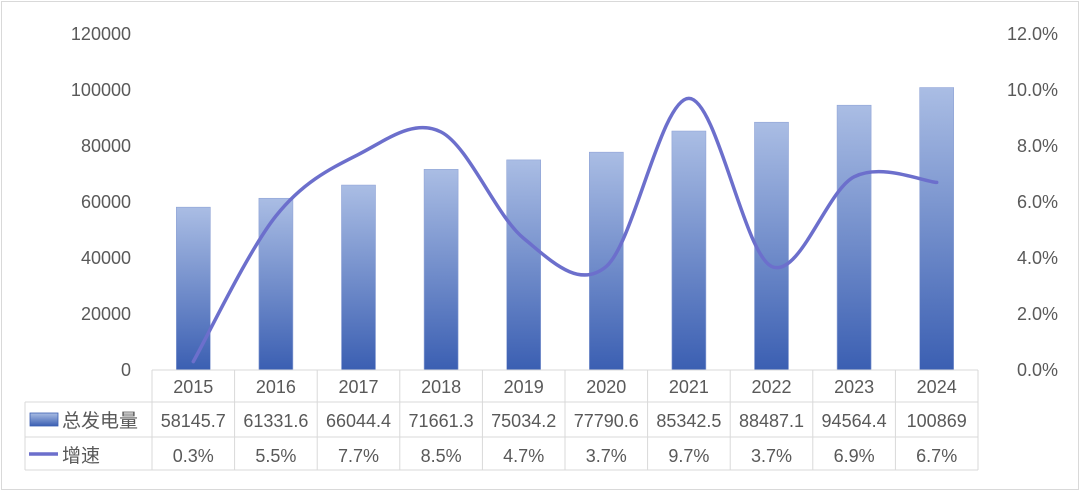 This screenshot has width=1080, height=491. Describe the element at coordinates (358, 387) in the screenshot. I see `category-label: 2017` at that location.